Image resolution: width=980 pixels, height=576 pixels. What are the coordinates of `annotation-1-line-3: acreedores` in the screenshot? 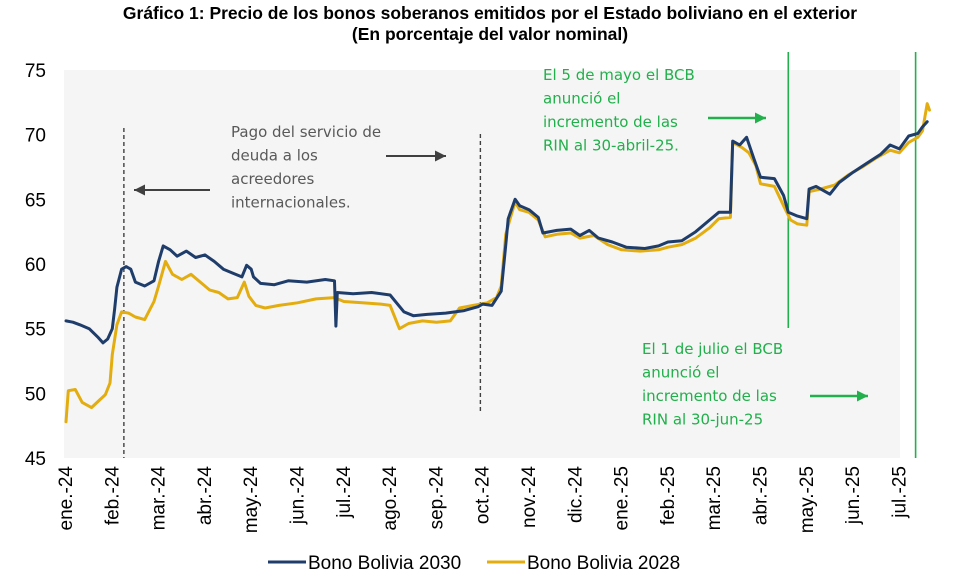 It's located at (272, 179).